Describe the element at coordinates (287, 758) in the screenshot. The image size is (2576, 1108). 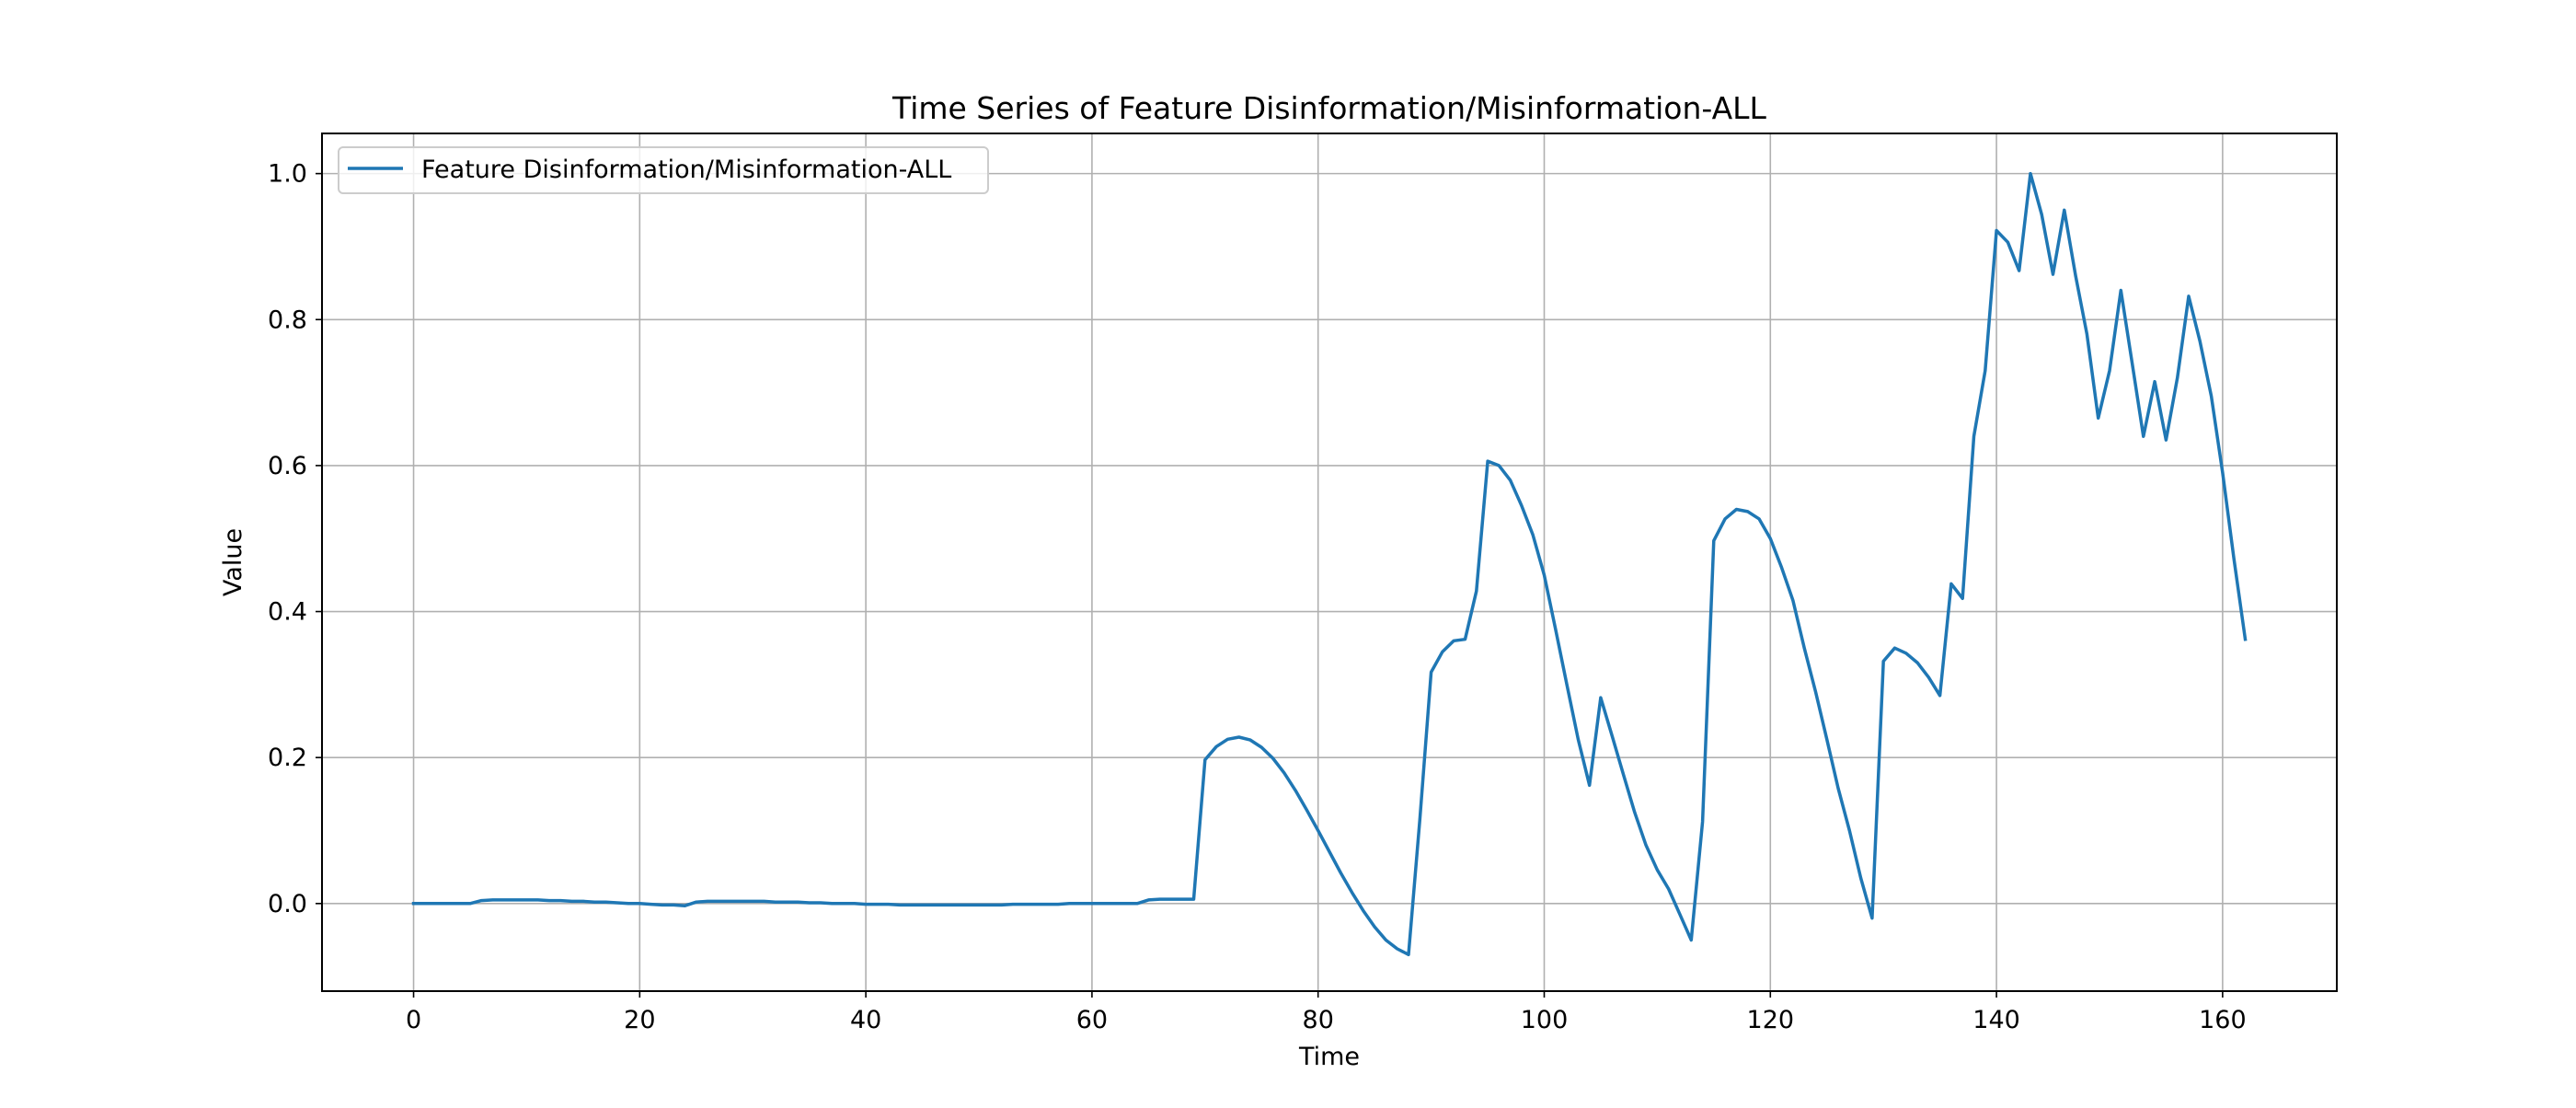
I see `y-tick-label: 0.2` at that location.